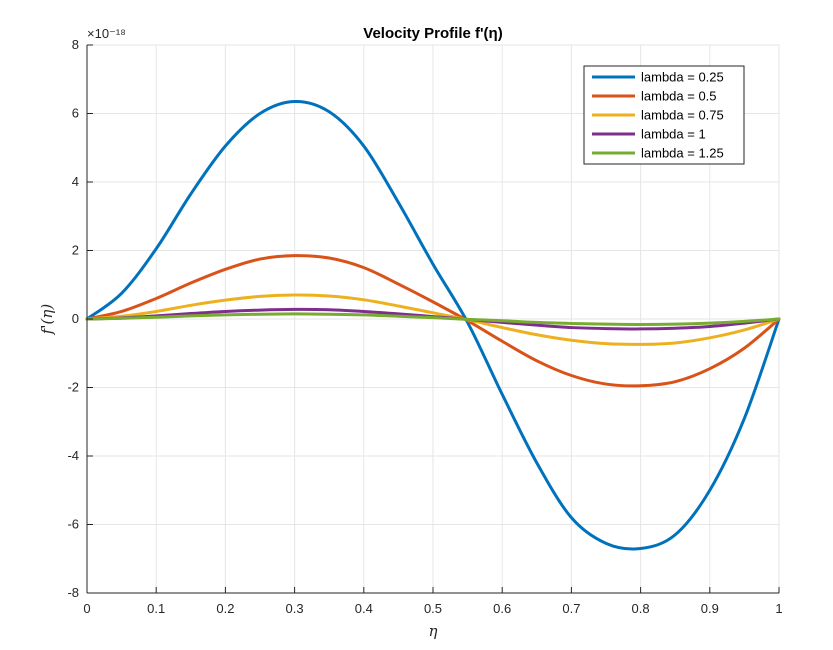 The width and height of the screenshot is (833, 650). Describe the element at coordinates (73, 524) in the screenshot. I see `y-tick-label-1: -6` at that location.